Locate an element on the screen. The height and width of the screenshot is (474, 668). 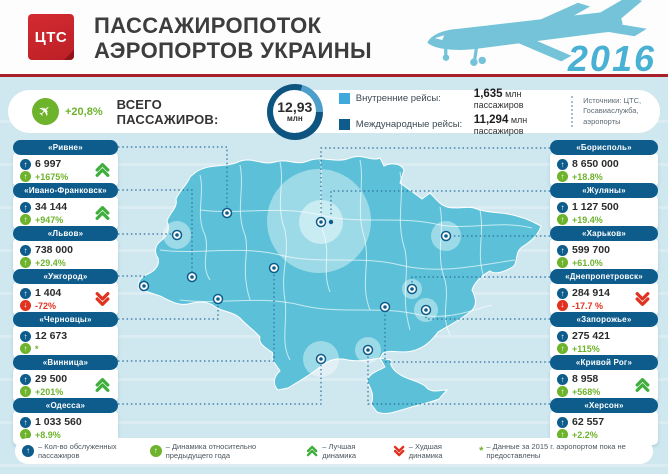
passenger-count: 284 914 is located at coordinates (591, 293).